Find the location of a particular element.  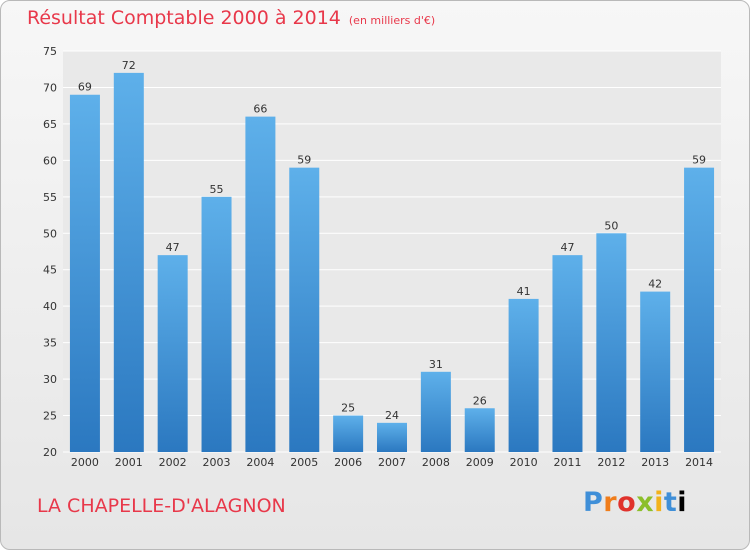

x-tick-label: 2008 is located at coordinates (436, 462).